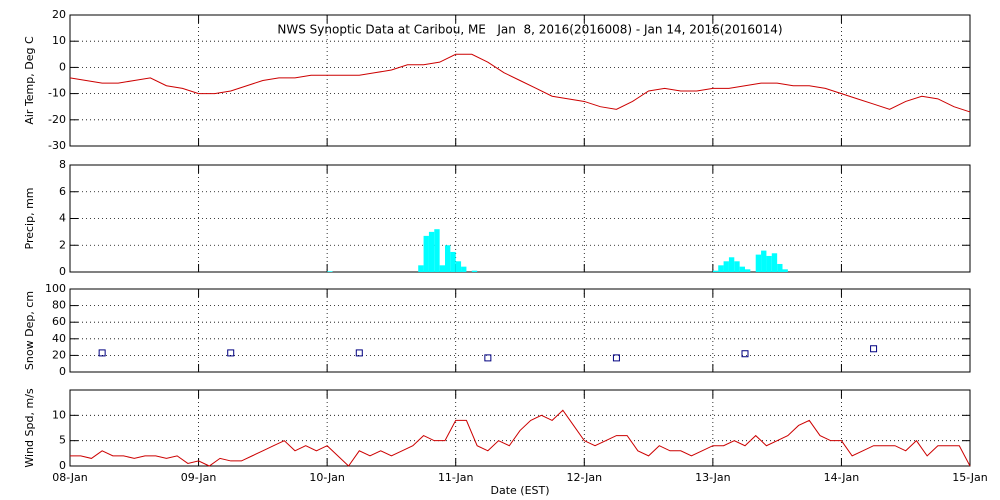 The width and height of the screenshot is (1000, 500). I want to click on x-tick-label: 10-Jan, so click(327, 477).